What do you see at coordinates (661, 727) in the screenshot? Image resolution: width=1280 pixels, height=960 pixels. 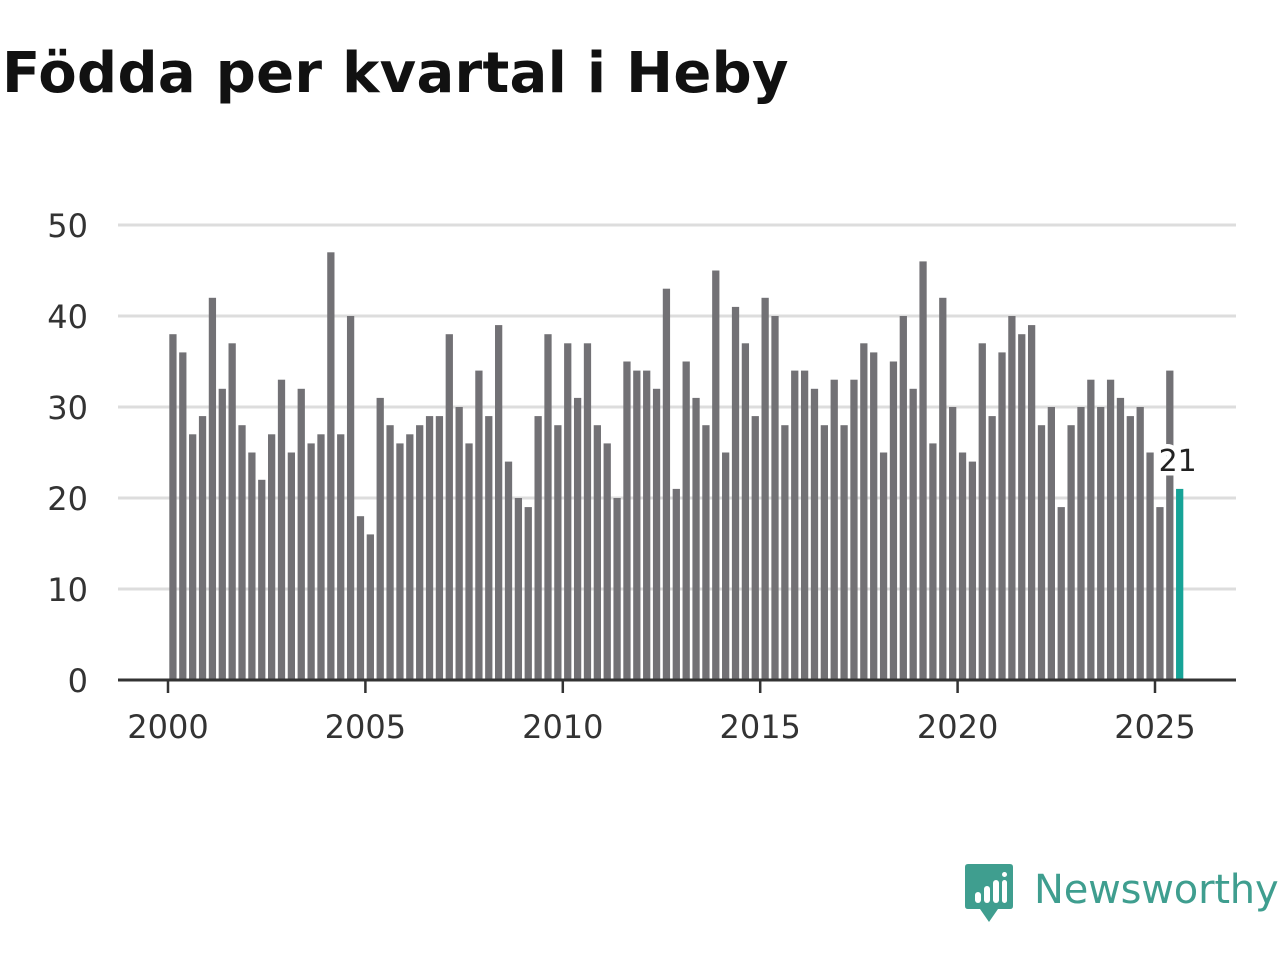 I see `x-axis-labels: 2000 2005 2010 2015 2020 2025` at bounding box center [661, 727].